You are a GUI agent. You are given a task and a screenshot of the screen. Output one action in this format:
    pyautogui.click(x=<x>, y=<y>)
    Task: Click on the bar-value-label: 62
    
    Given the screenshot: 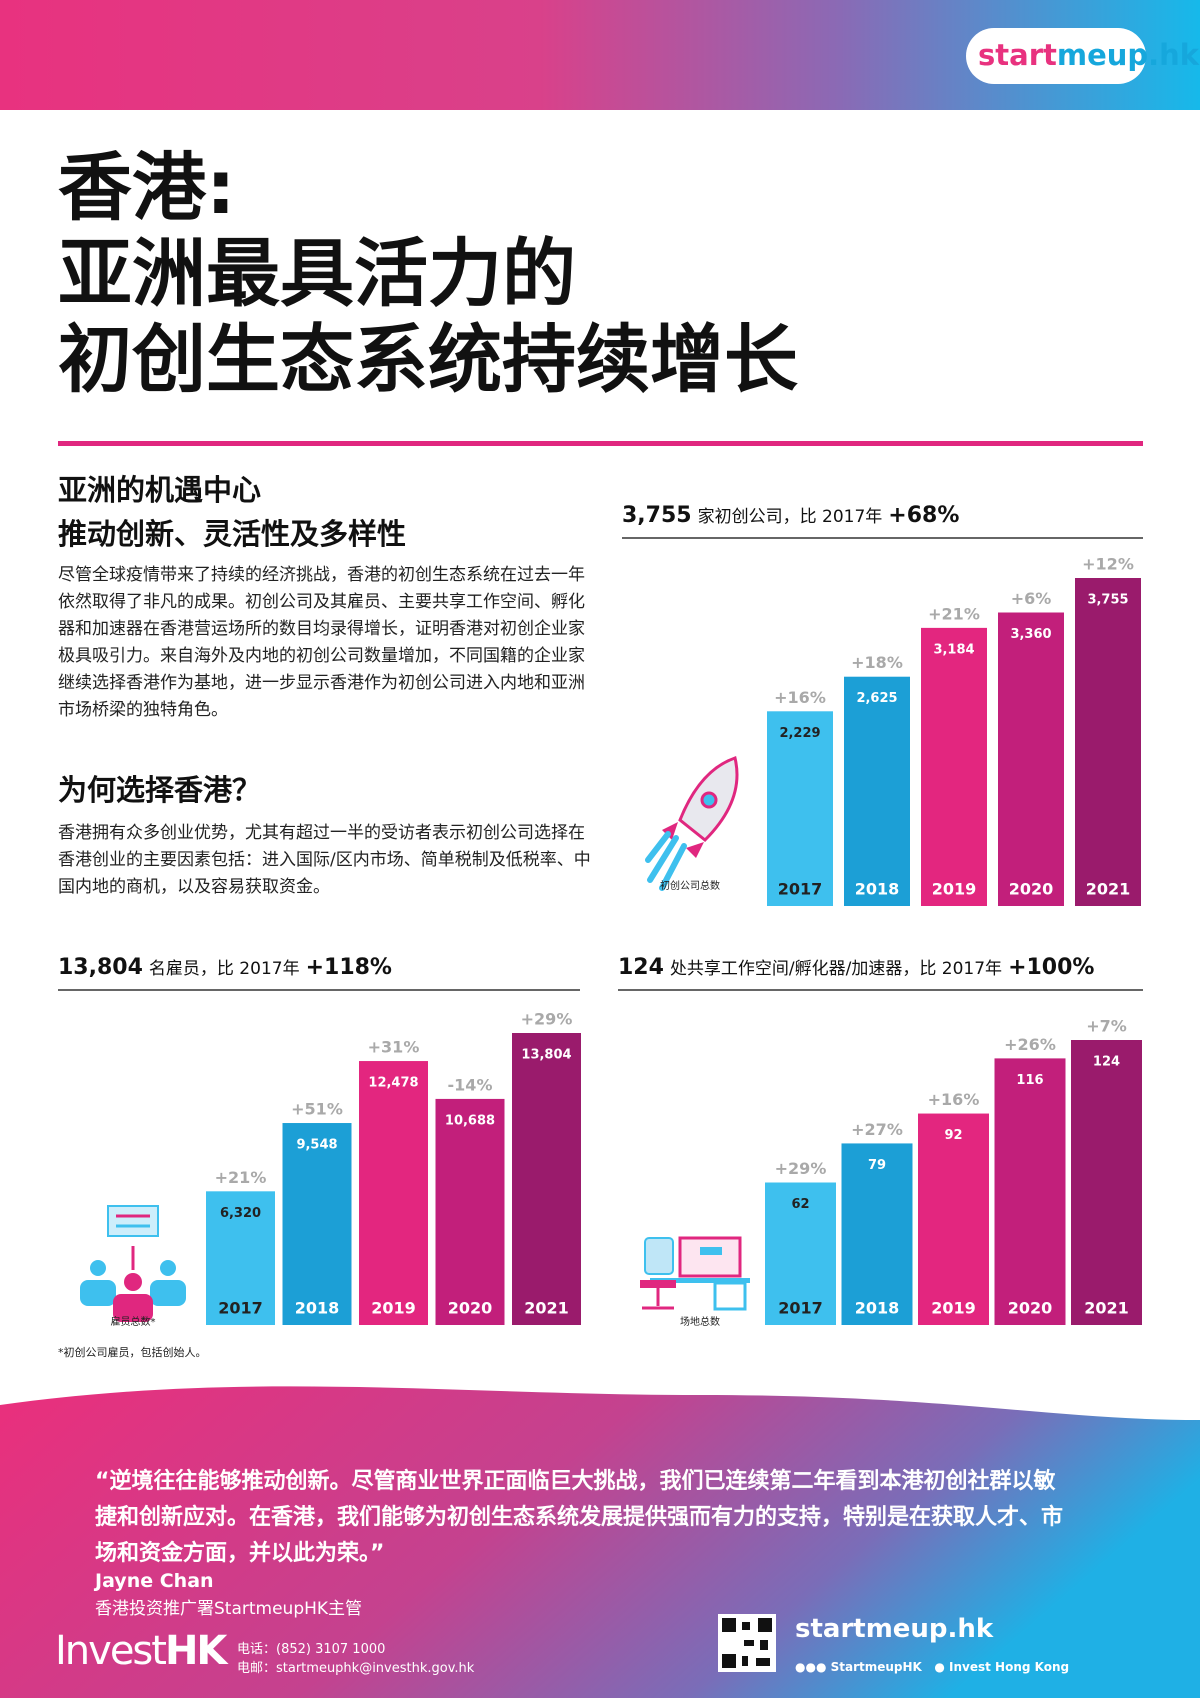 What is the action you would take?
    pyautogui.click(x=800, y=1204)
    